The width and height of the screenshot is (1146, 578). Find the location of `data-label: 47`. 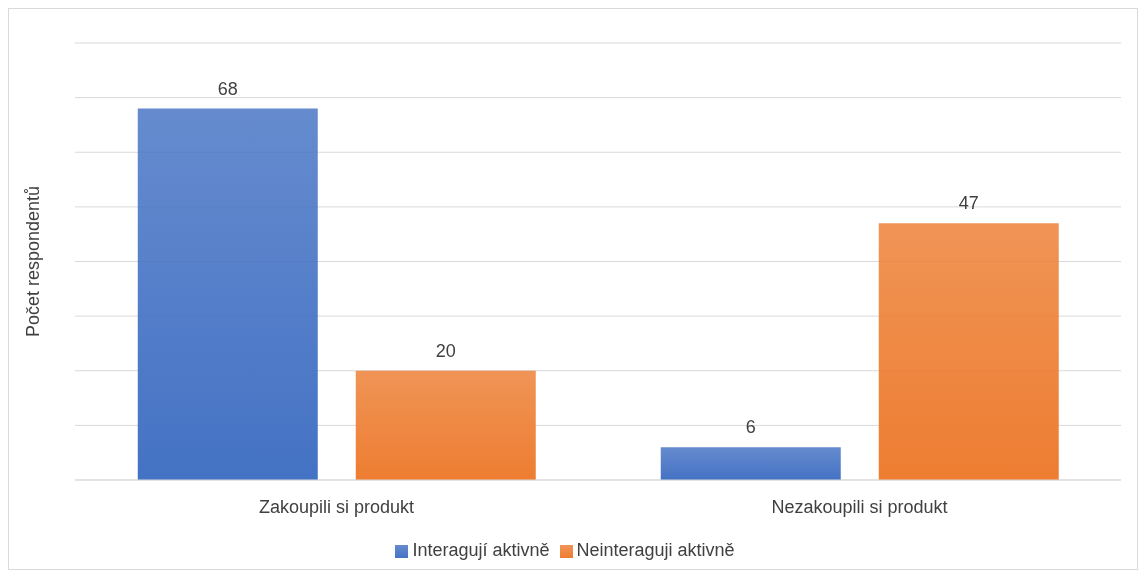

data-label: 47 is located at coordinates (968, 203).